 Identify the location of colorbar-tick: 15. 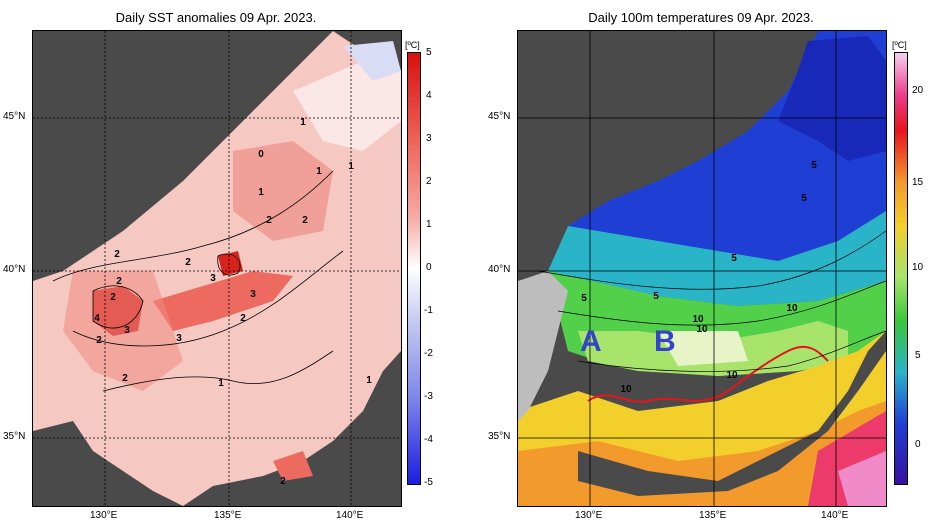
(918, 182).